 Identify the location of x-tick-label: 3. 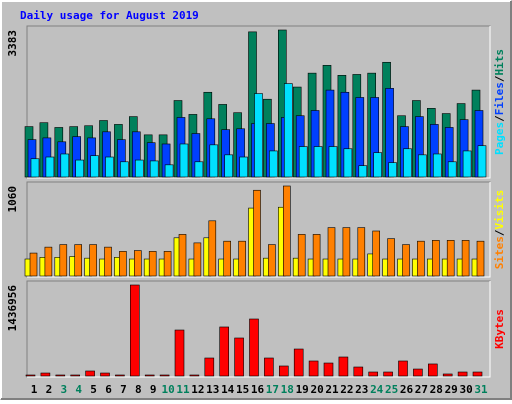
(63, 389).